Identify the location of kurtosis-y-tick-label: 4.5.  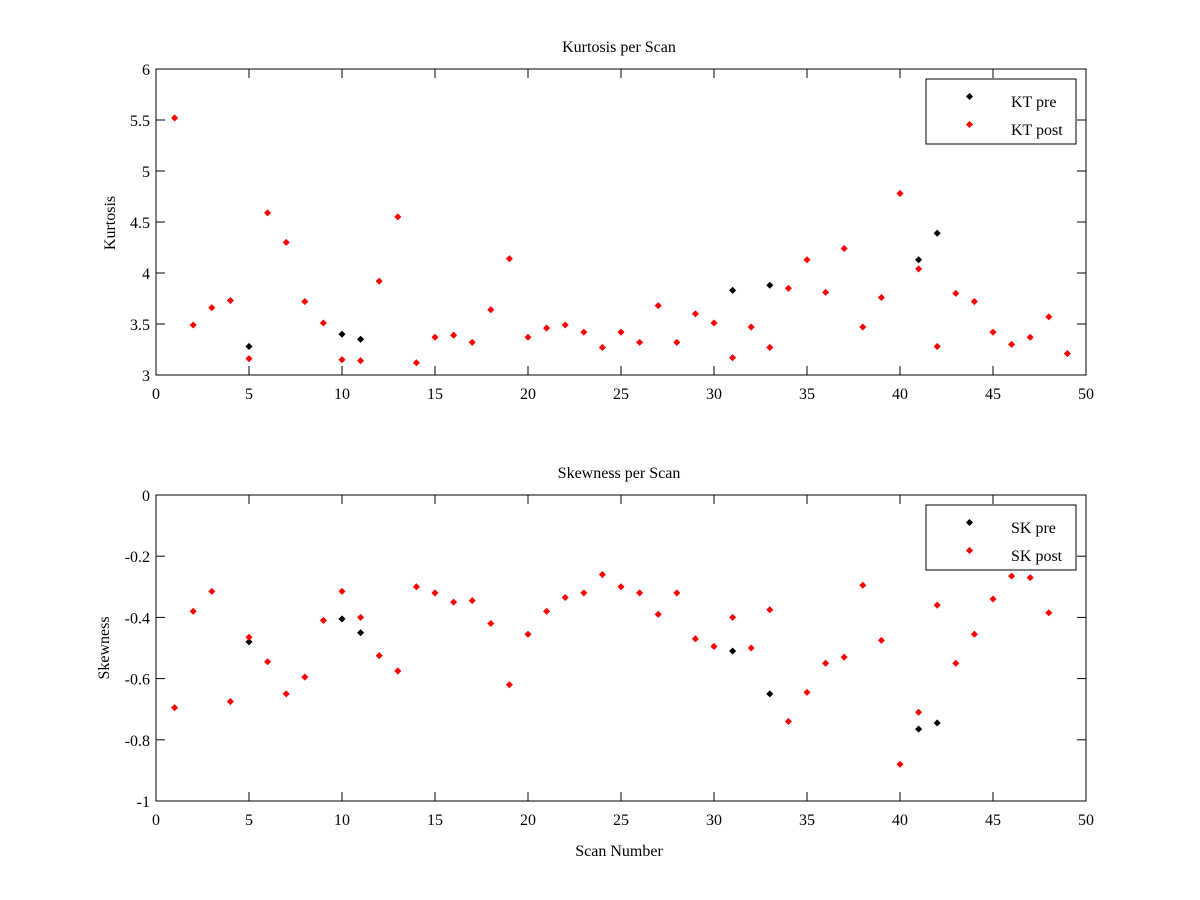
(140, 223).